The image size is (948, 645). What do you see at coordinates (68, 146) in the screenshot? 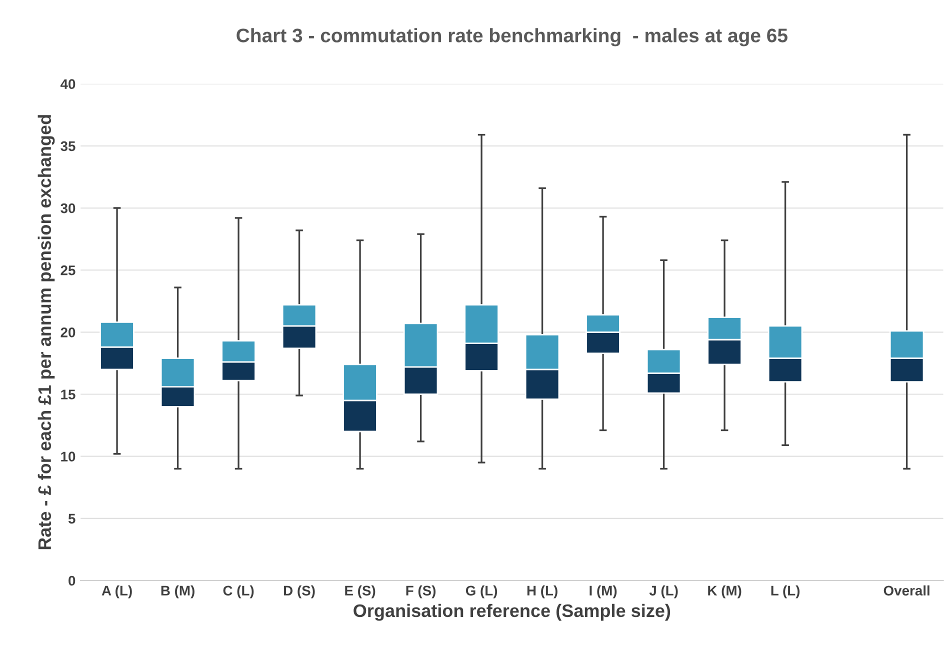
I see `y-tick-label: 35` at bounding box center [68, 146].